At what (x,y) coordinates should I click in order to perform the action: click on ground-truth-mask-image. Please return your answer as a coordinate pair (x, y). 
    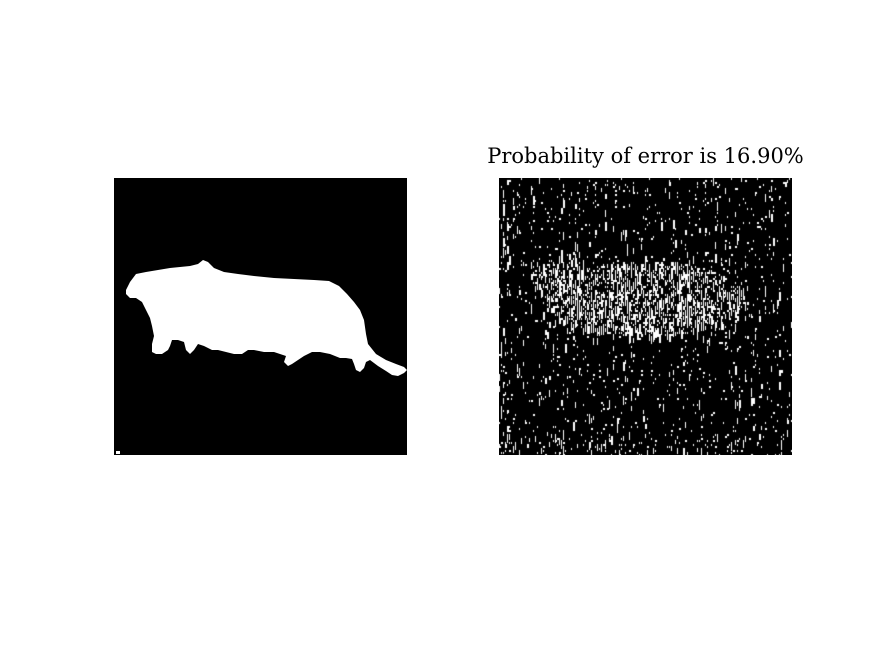
    Looking at the image, I should click on (260, 316).